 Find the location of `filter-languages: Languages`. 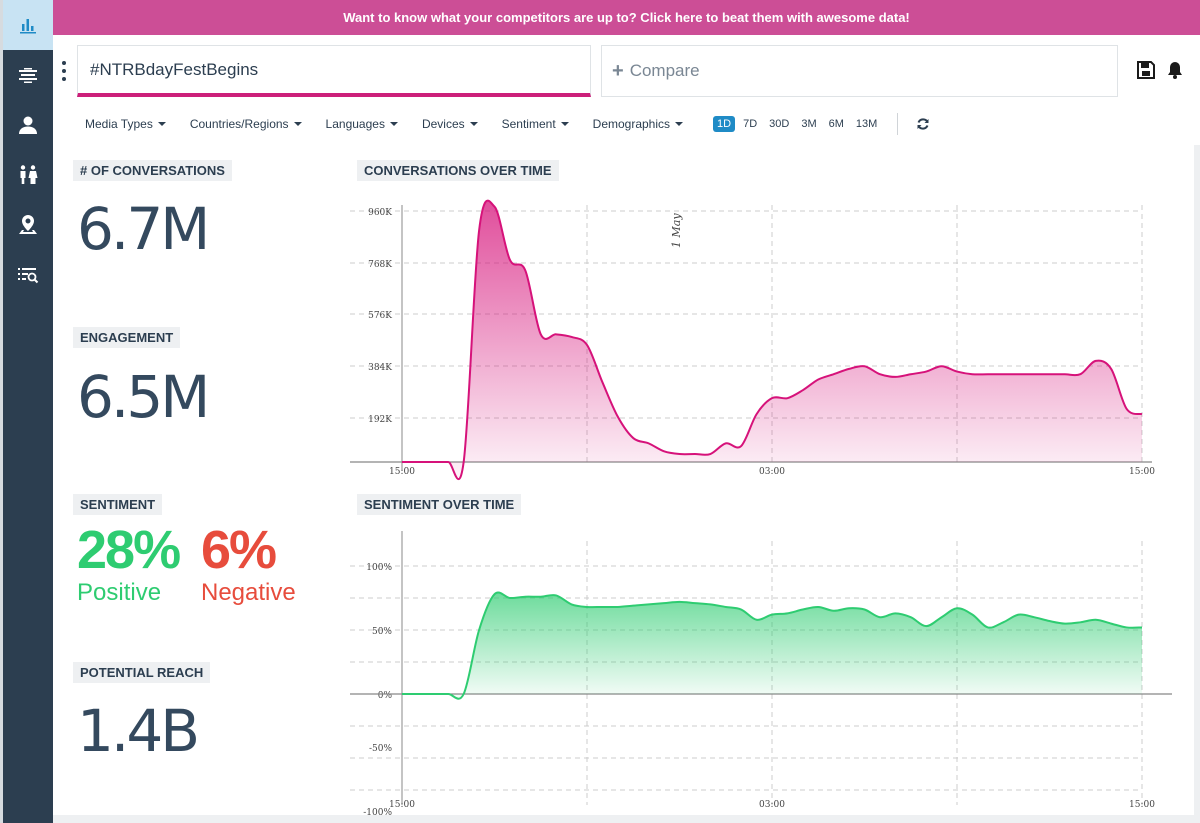

filter-languages: Languages is located at coordinates (362, 124).